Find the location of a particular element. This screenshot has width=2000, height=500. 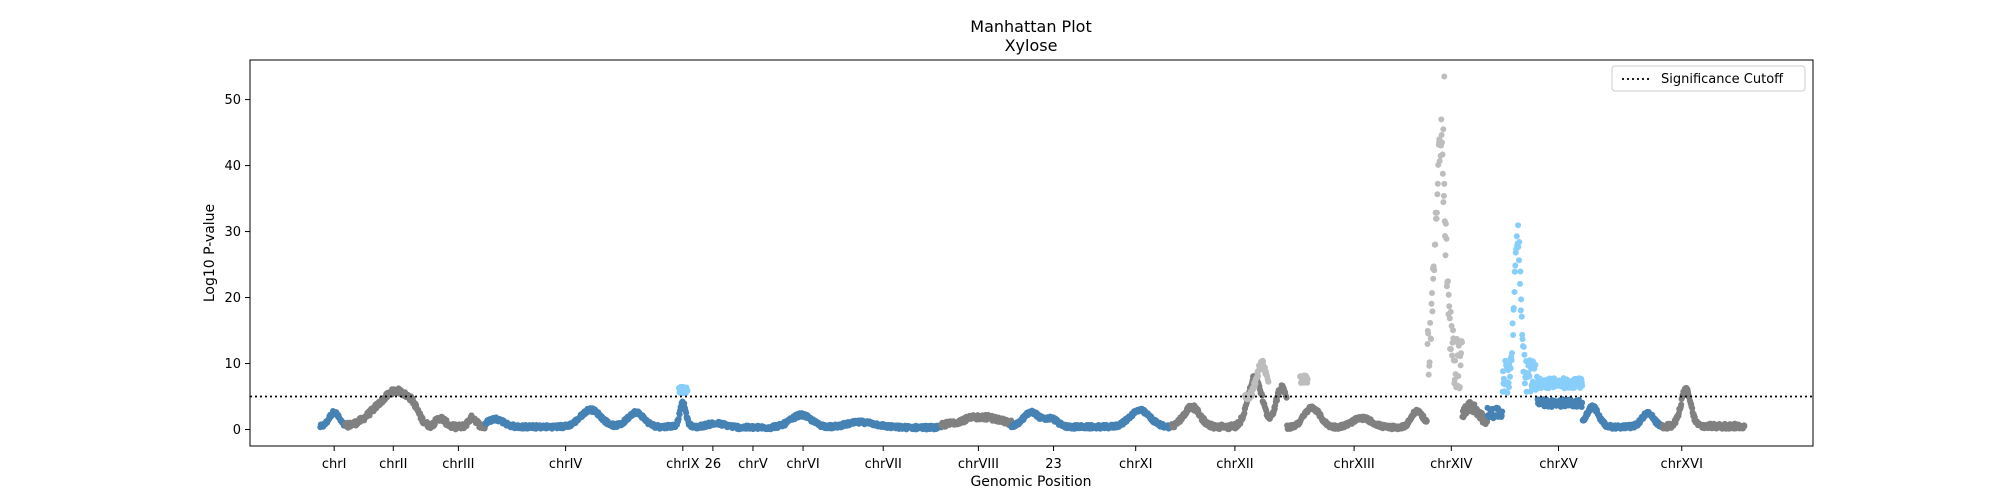

legend-entry-significance-cutoff: Significance Cutoff is located at coordinates (1722, 79).